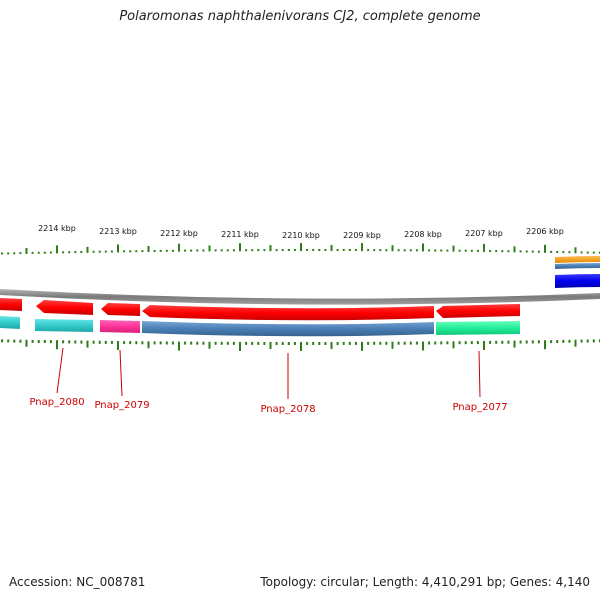 Image resolution: width=600 pixels, height=600 pixels. Describe the element at coordinates (479, 407) in the screenshot. I see `gene-label-pnap-2077: Pnap_2077` at that location.